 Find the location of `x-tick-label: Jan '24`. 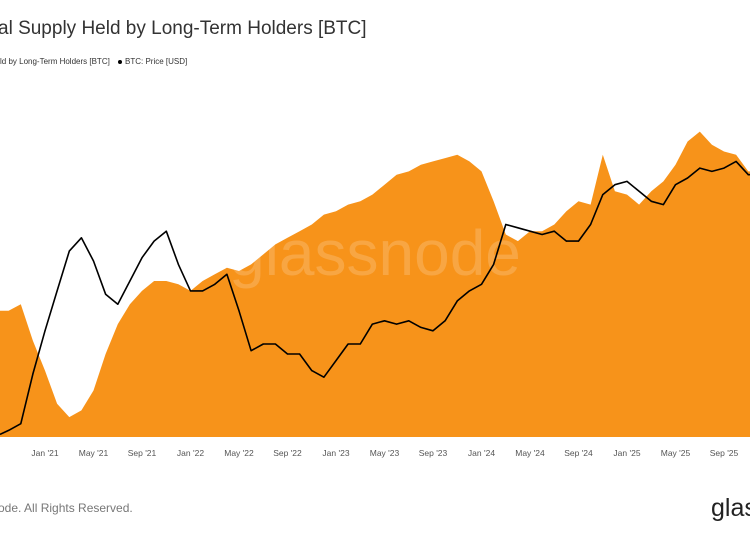

x-tick-label: Jan '24 is located at coordinates (481, 453).